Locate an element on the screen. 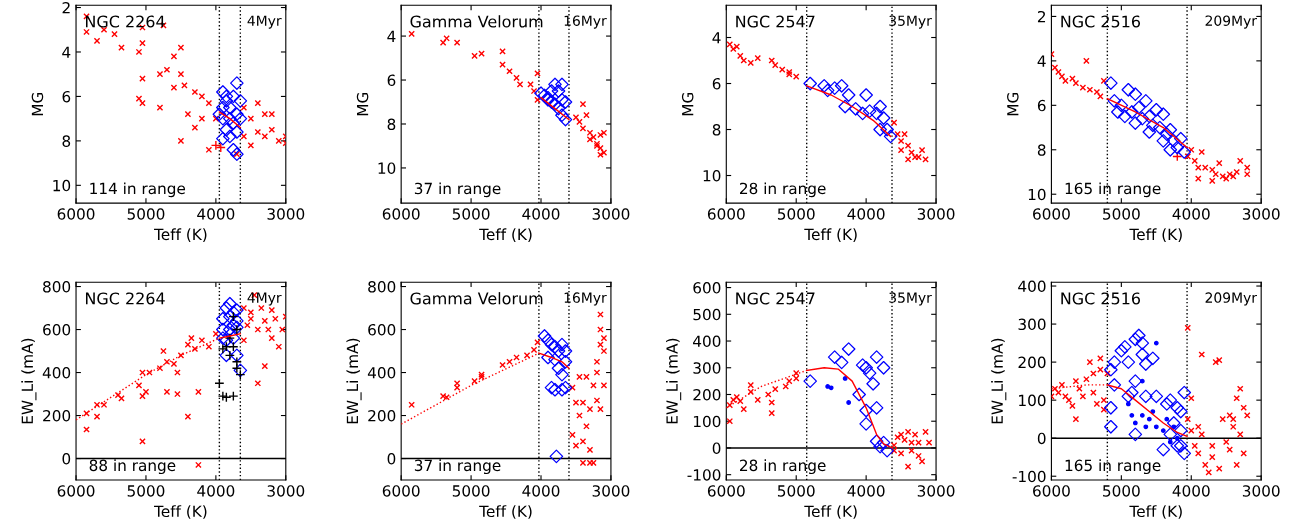  text: Gamma Velorum is located at coordinates (476, 298).